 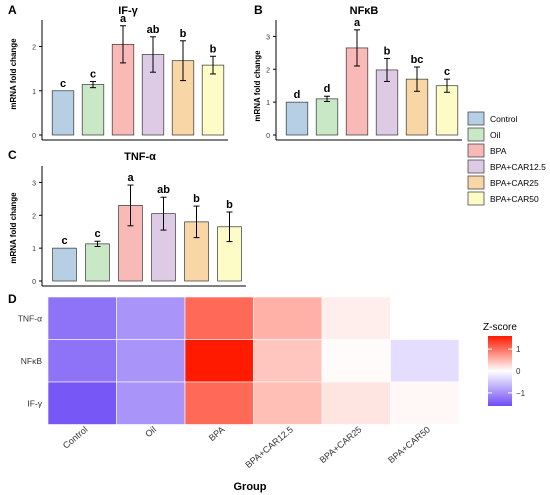 I want to click on heatmap-column-label: BPA+CAR50, so click(x=409, y=444).